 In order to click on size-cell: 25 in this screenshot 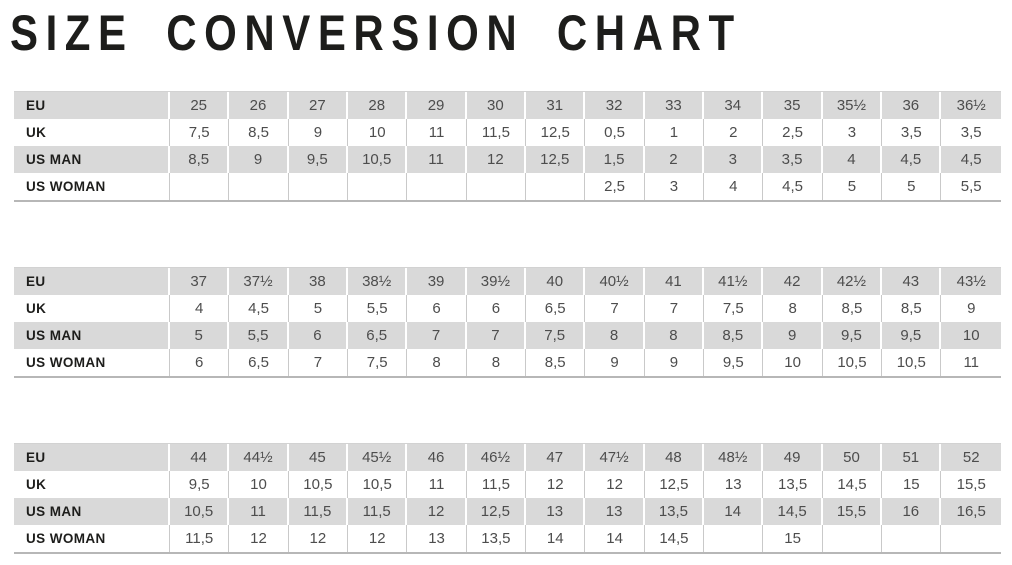, I will do `click(200, 105)`.